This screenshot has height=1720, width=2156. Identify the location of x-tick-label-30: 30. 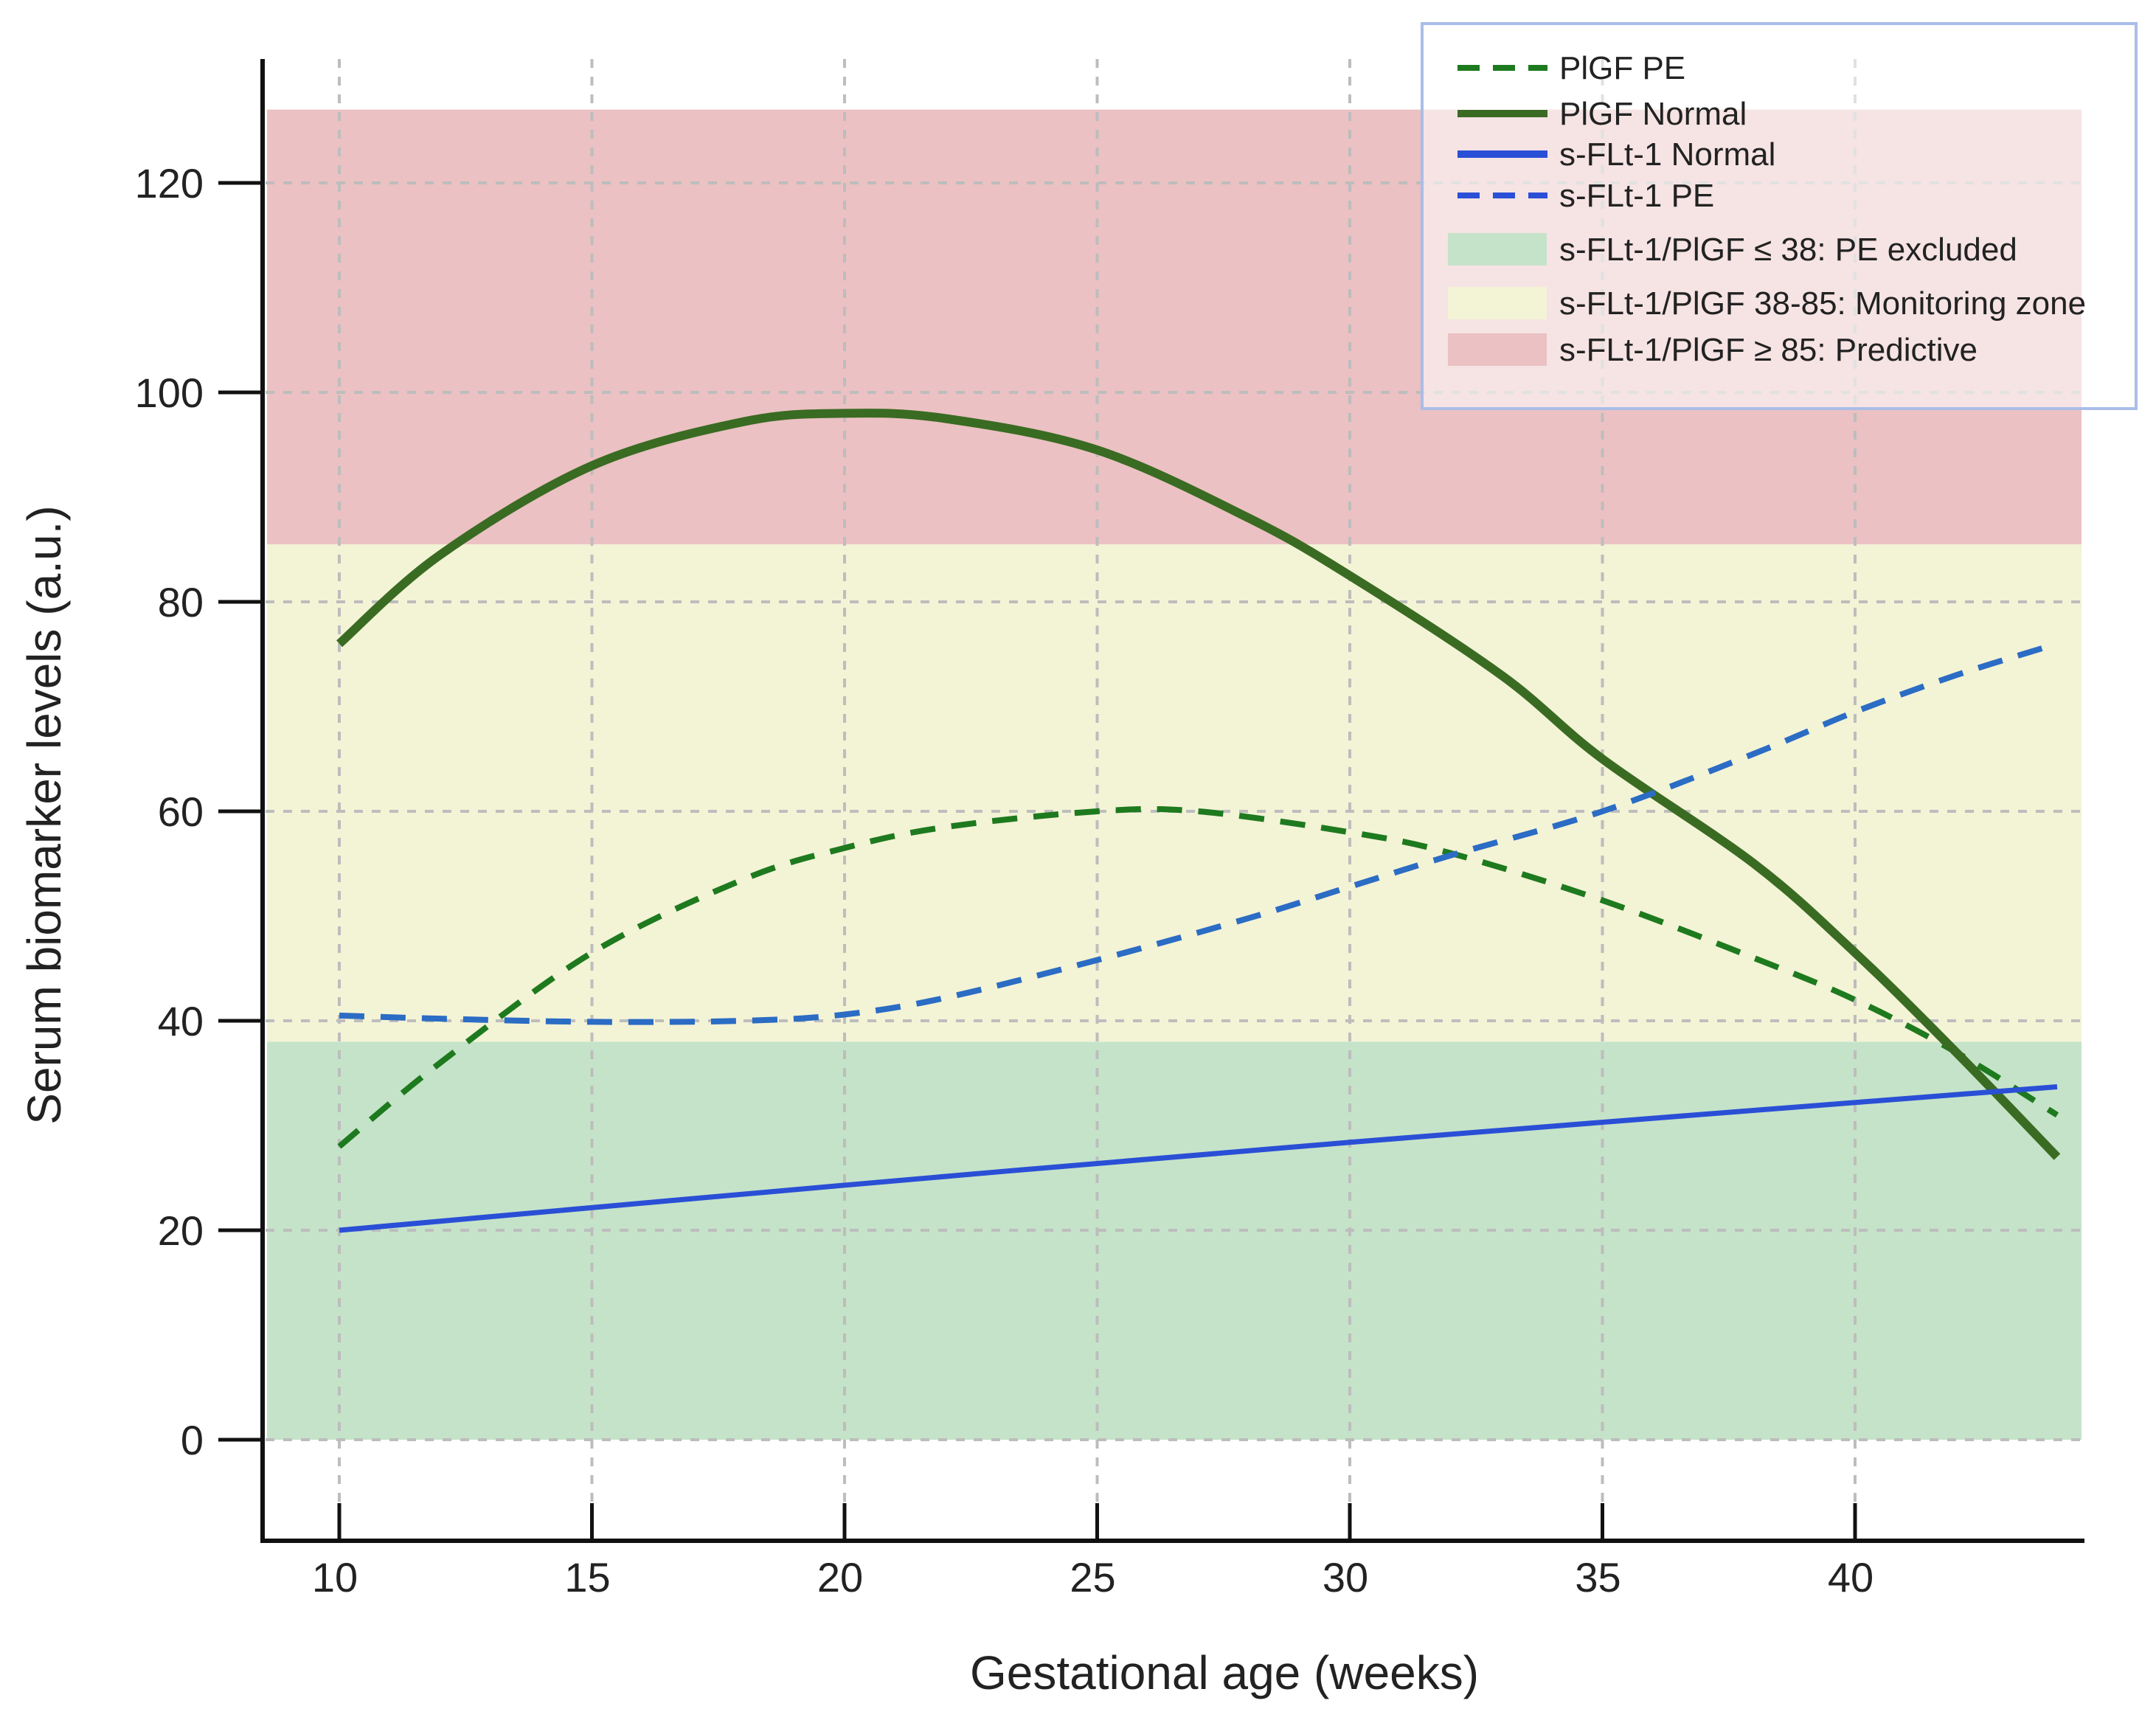
(1345, 1577).